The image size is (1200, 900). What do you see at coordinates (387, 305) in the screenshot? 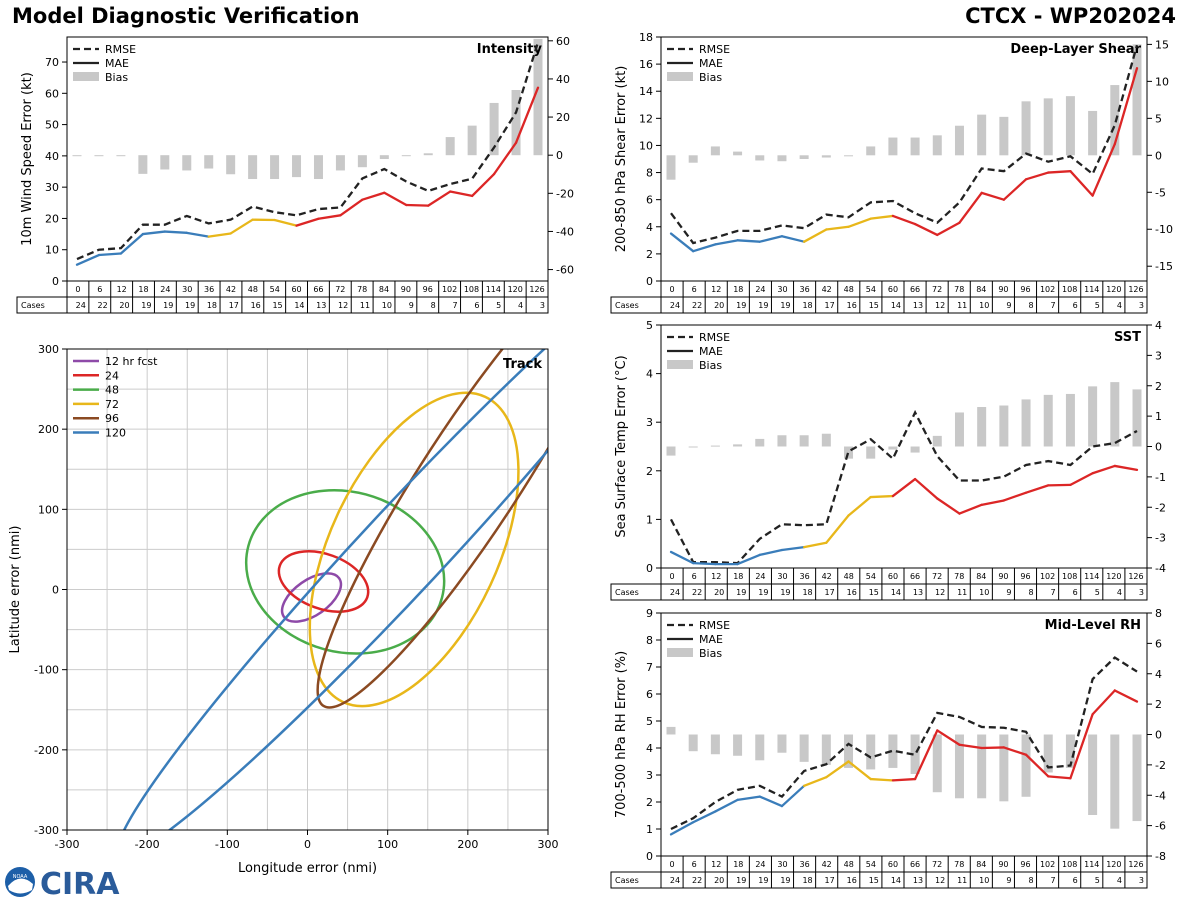
I see `intensity-case-cell: 10` at bounding box center [387, 305].